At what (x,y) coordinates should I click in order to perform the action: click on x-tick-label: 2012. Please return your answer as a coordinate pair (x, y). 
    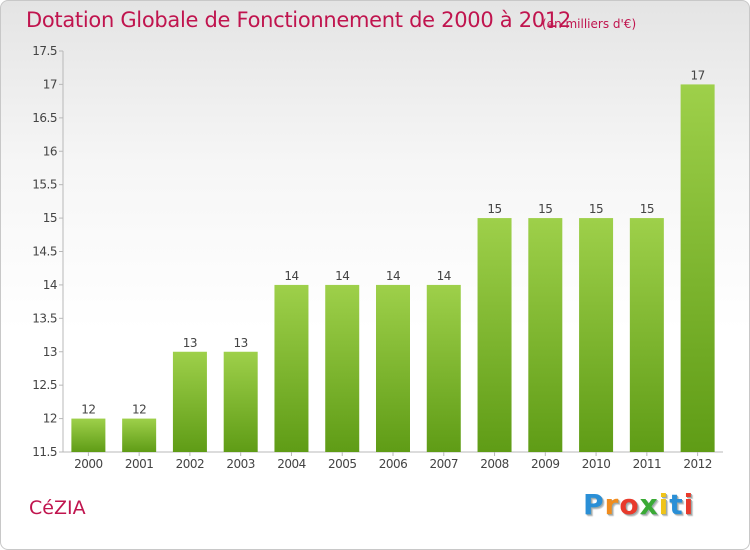
    Looking at the image, I should click on (697, 464).